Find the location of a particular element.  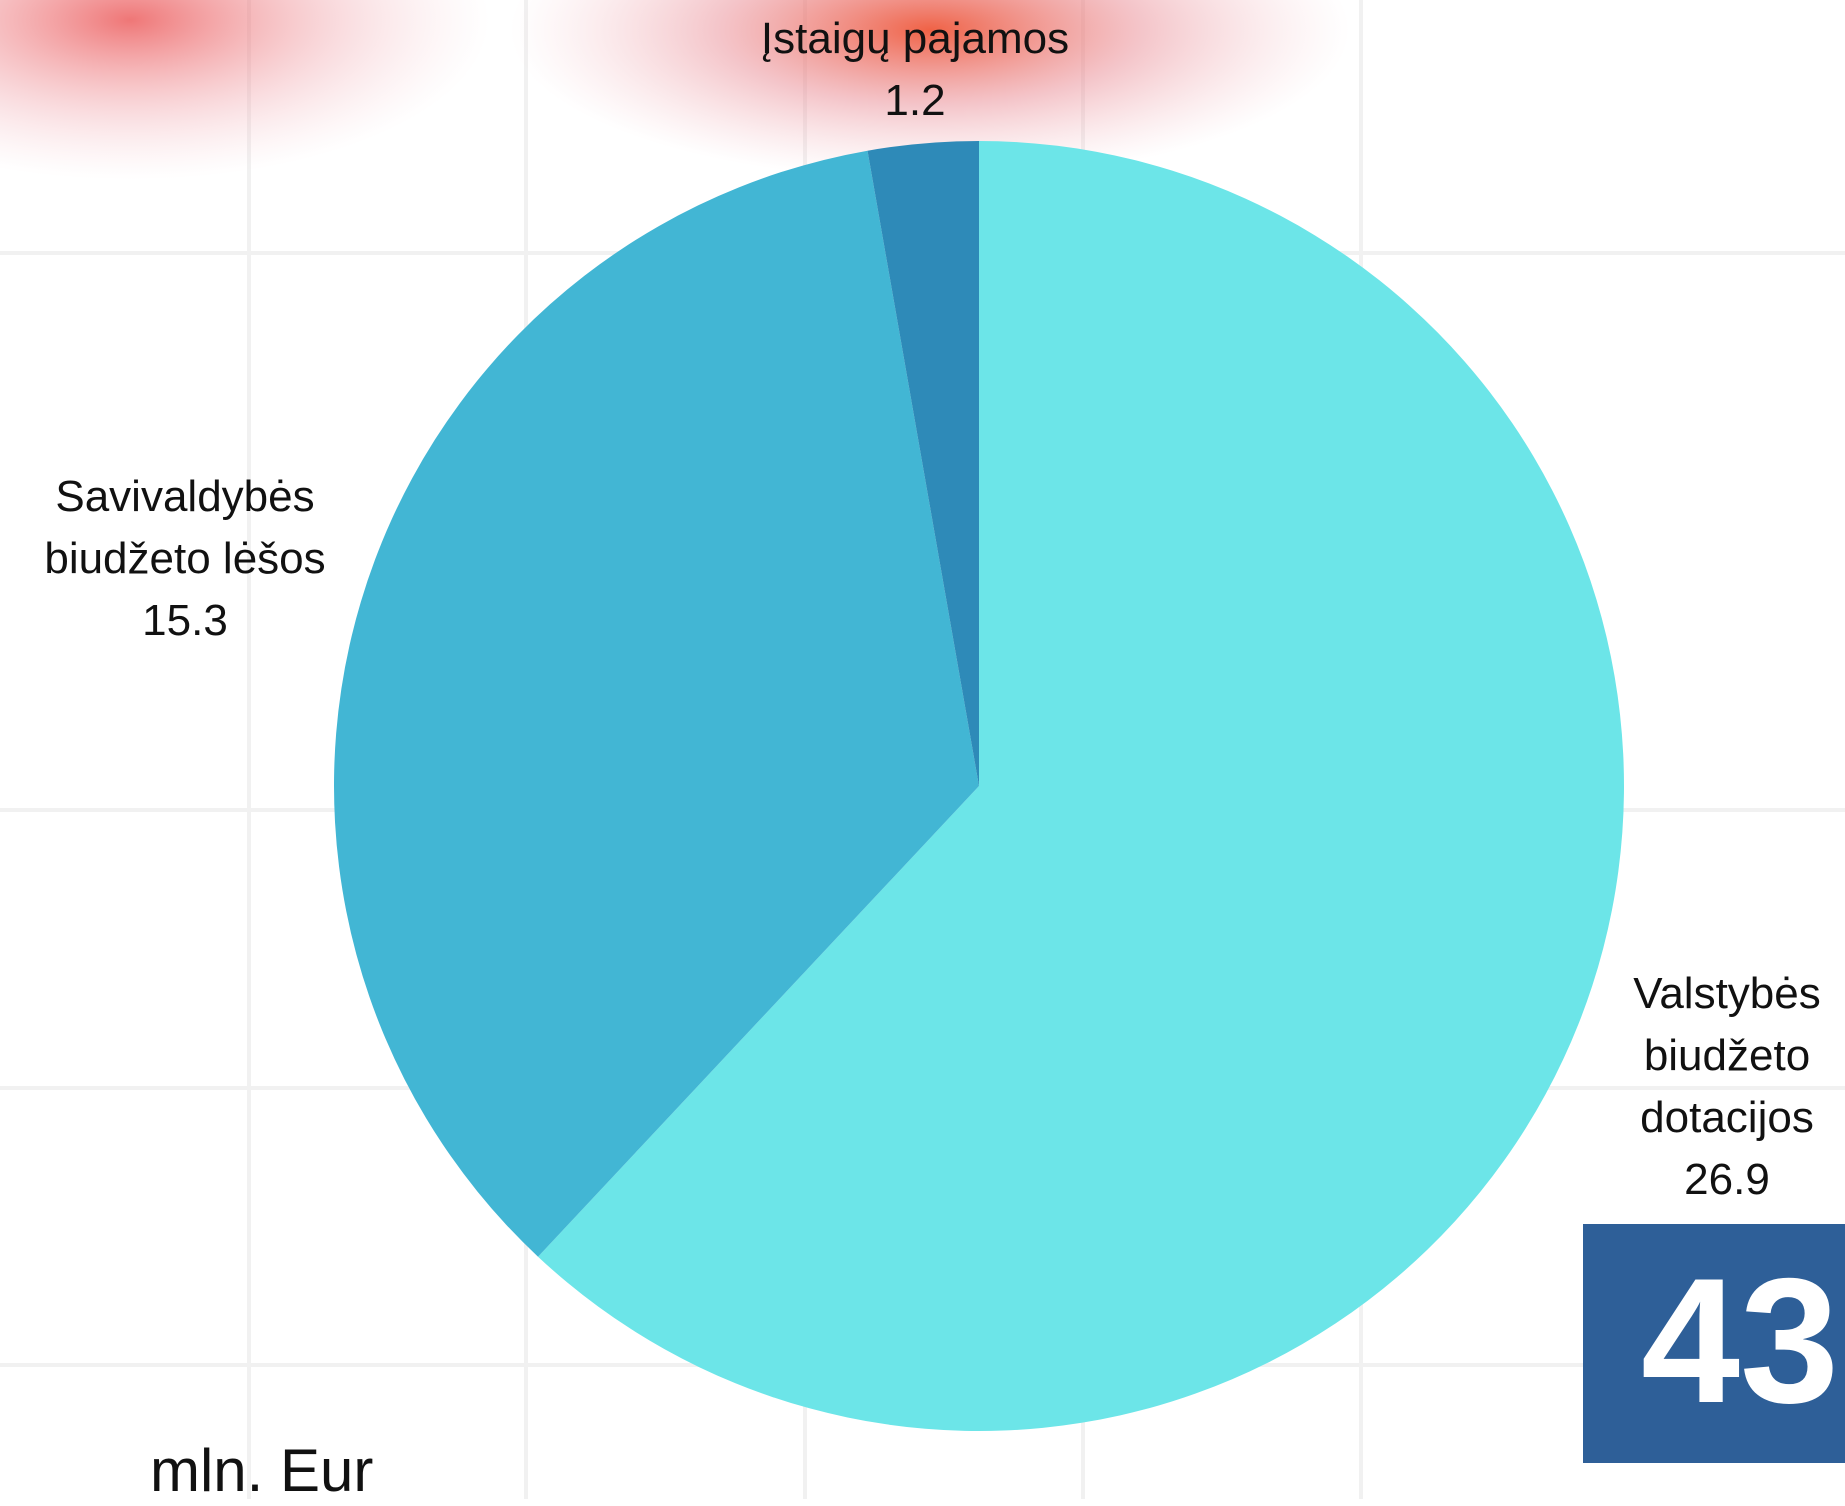

label-value: 15.3 is located at coordinates (185, 620).